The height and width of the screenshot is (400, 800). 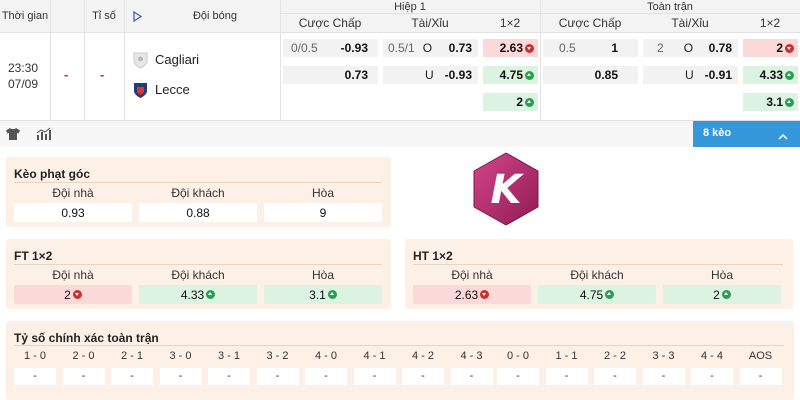 I want to click on h1-1x2-away: 4.75, so click(x=510, y=75).